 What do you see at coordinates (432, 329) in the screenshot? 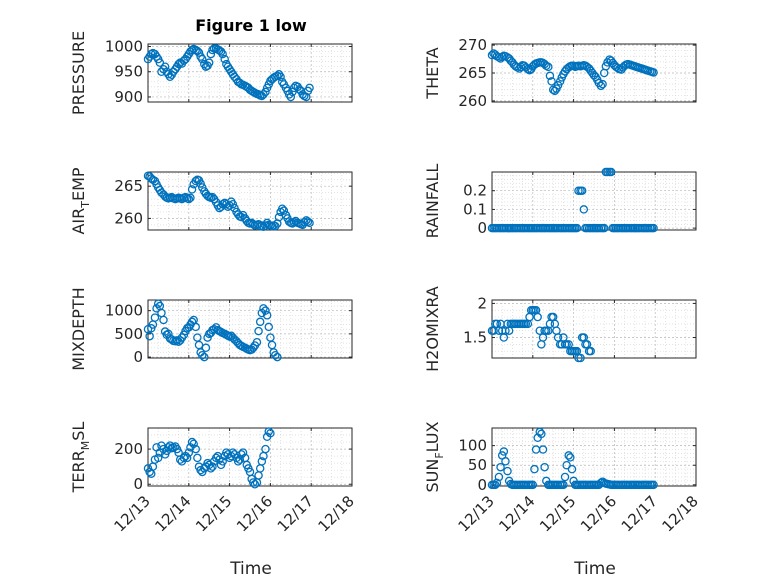
I see `y-axis-label: H2OMIXRA` at bounding box center [432, 329].